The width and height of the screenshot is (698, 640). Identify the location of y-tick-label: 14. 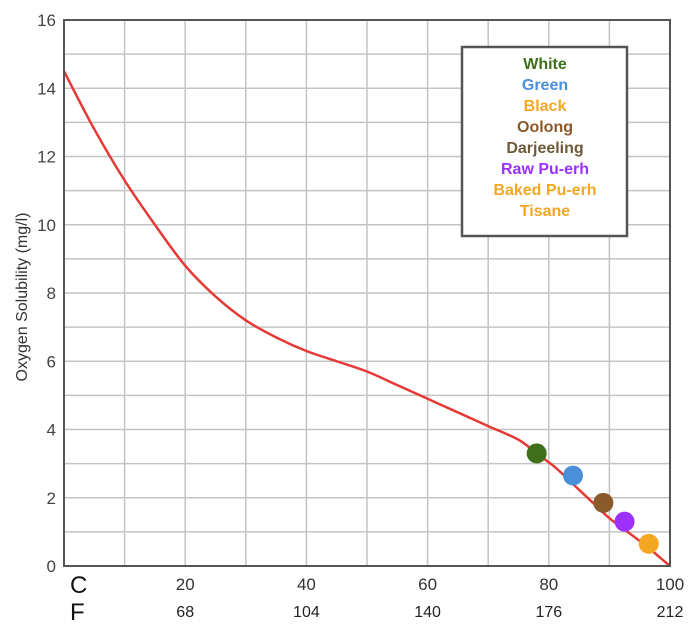
(46, 88).